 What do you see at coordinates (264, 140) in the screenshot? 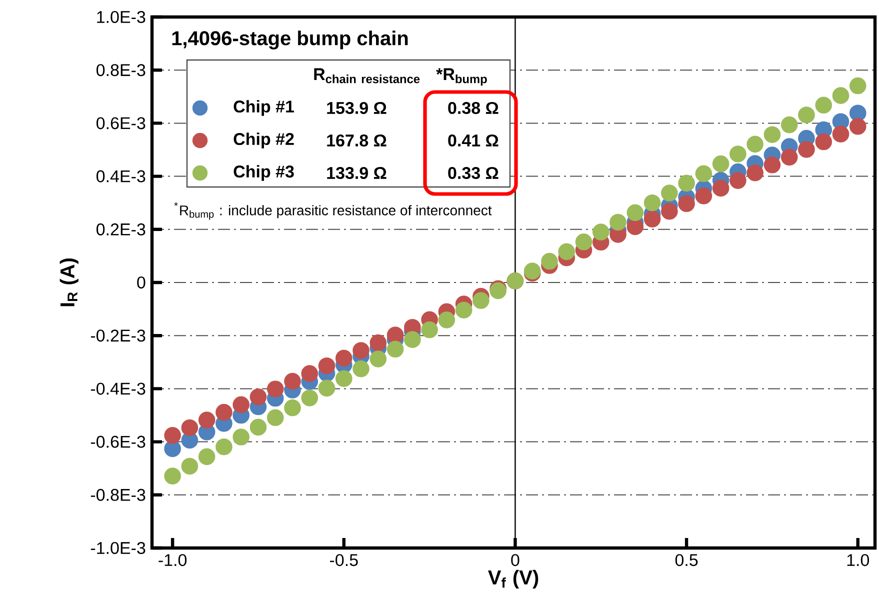
I see `legend-label: Chip #2` at bounding box center [264, 140].